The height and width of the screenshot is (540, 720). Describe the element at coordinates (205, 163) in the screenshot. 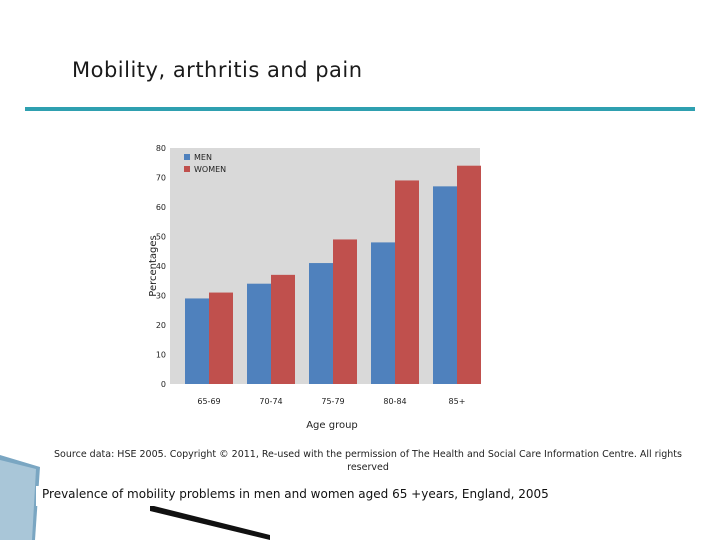

I see `legend: MEN WOMEN` at that location.